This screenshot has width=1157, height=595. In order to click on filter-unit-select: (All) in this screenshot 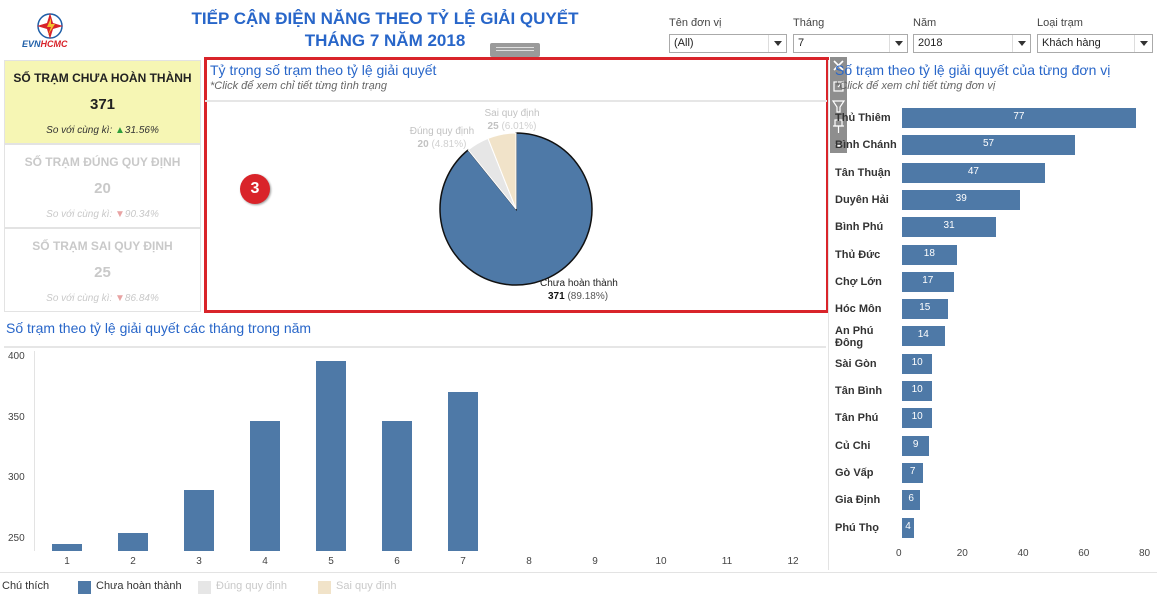, I will do `click(728, 43)`.